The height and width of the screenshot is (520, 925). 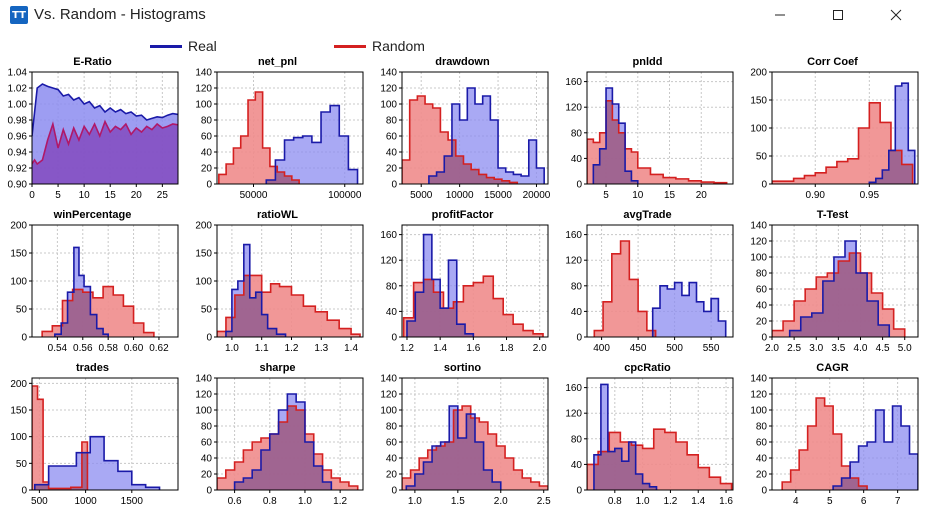 What do you see at coordinates (18, 411) in the screenshot?
I see `y-tick-label: 150` at bounding box center [18, 411].